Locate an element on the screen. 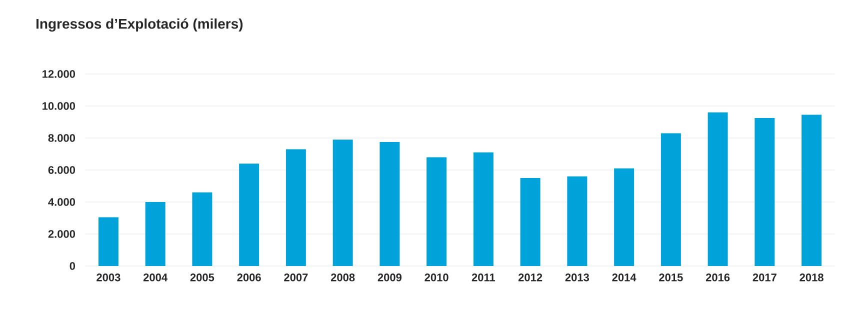 Image resolution: width=847 pixels, height=321 pixels. y-tick-label: 2.000 is located at coordinates (62, 234).